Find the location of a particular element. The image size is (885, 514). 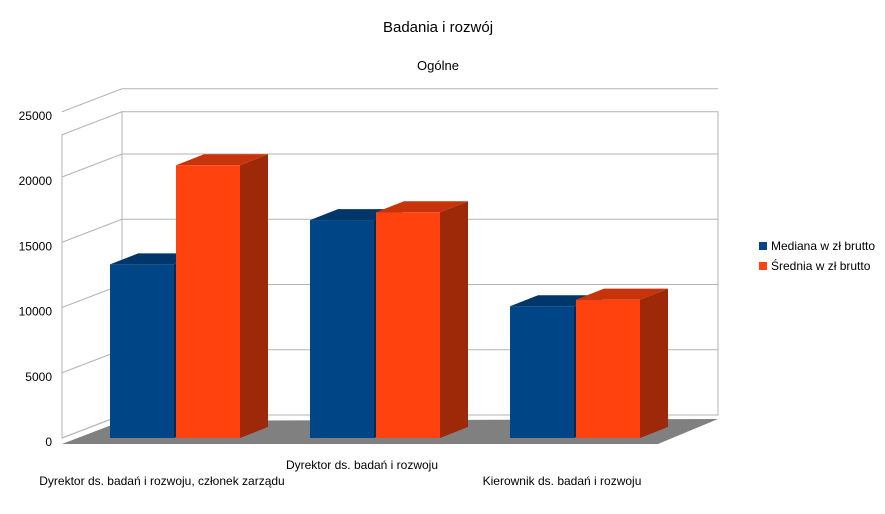

category-label: Kierownik ds. badań i rozwoju is located at coordinates (562, 481).